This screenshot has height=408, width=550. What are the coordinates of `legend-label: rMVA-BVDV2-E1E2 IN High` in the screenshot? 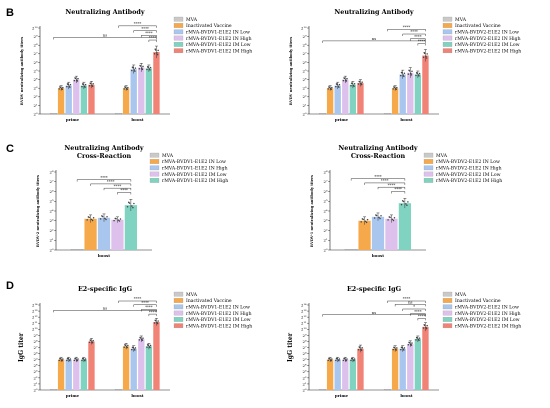 It's located at (488, 39).